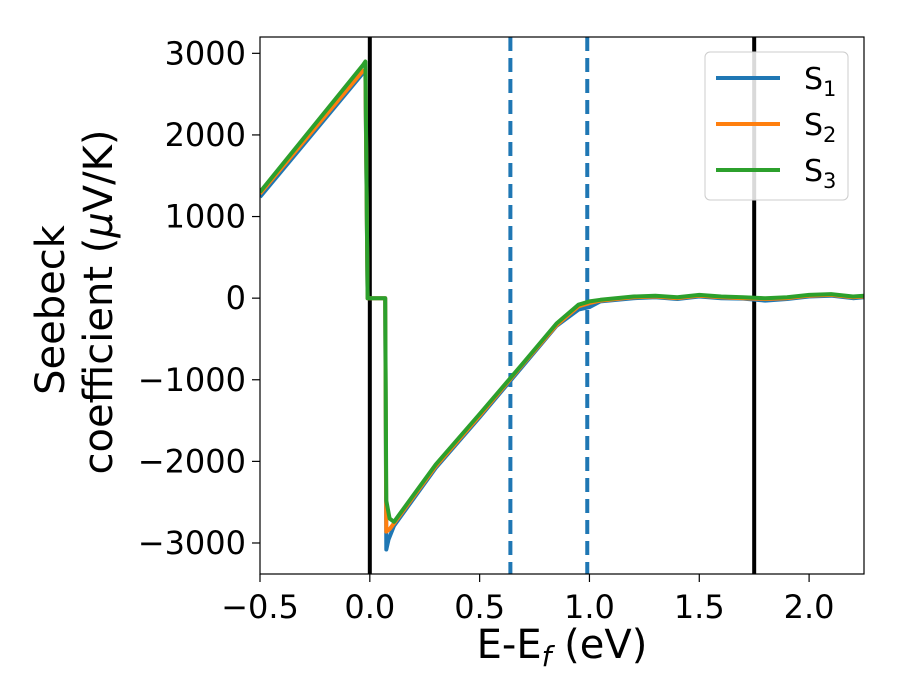 The width and height of the screenshot is (900, 700). What do you see at coordinates (699, 607) in the screenshot?
I see `x-tick-label: 1.5` at bounding box center [699, 607].